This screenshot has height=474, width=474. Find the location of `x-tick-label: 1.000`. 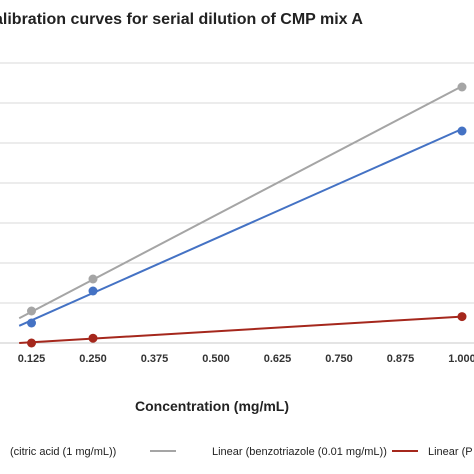

x-tick-label: 1.000 is located at coordinates (461, 359).